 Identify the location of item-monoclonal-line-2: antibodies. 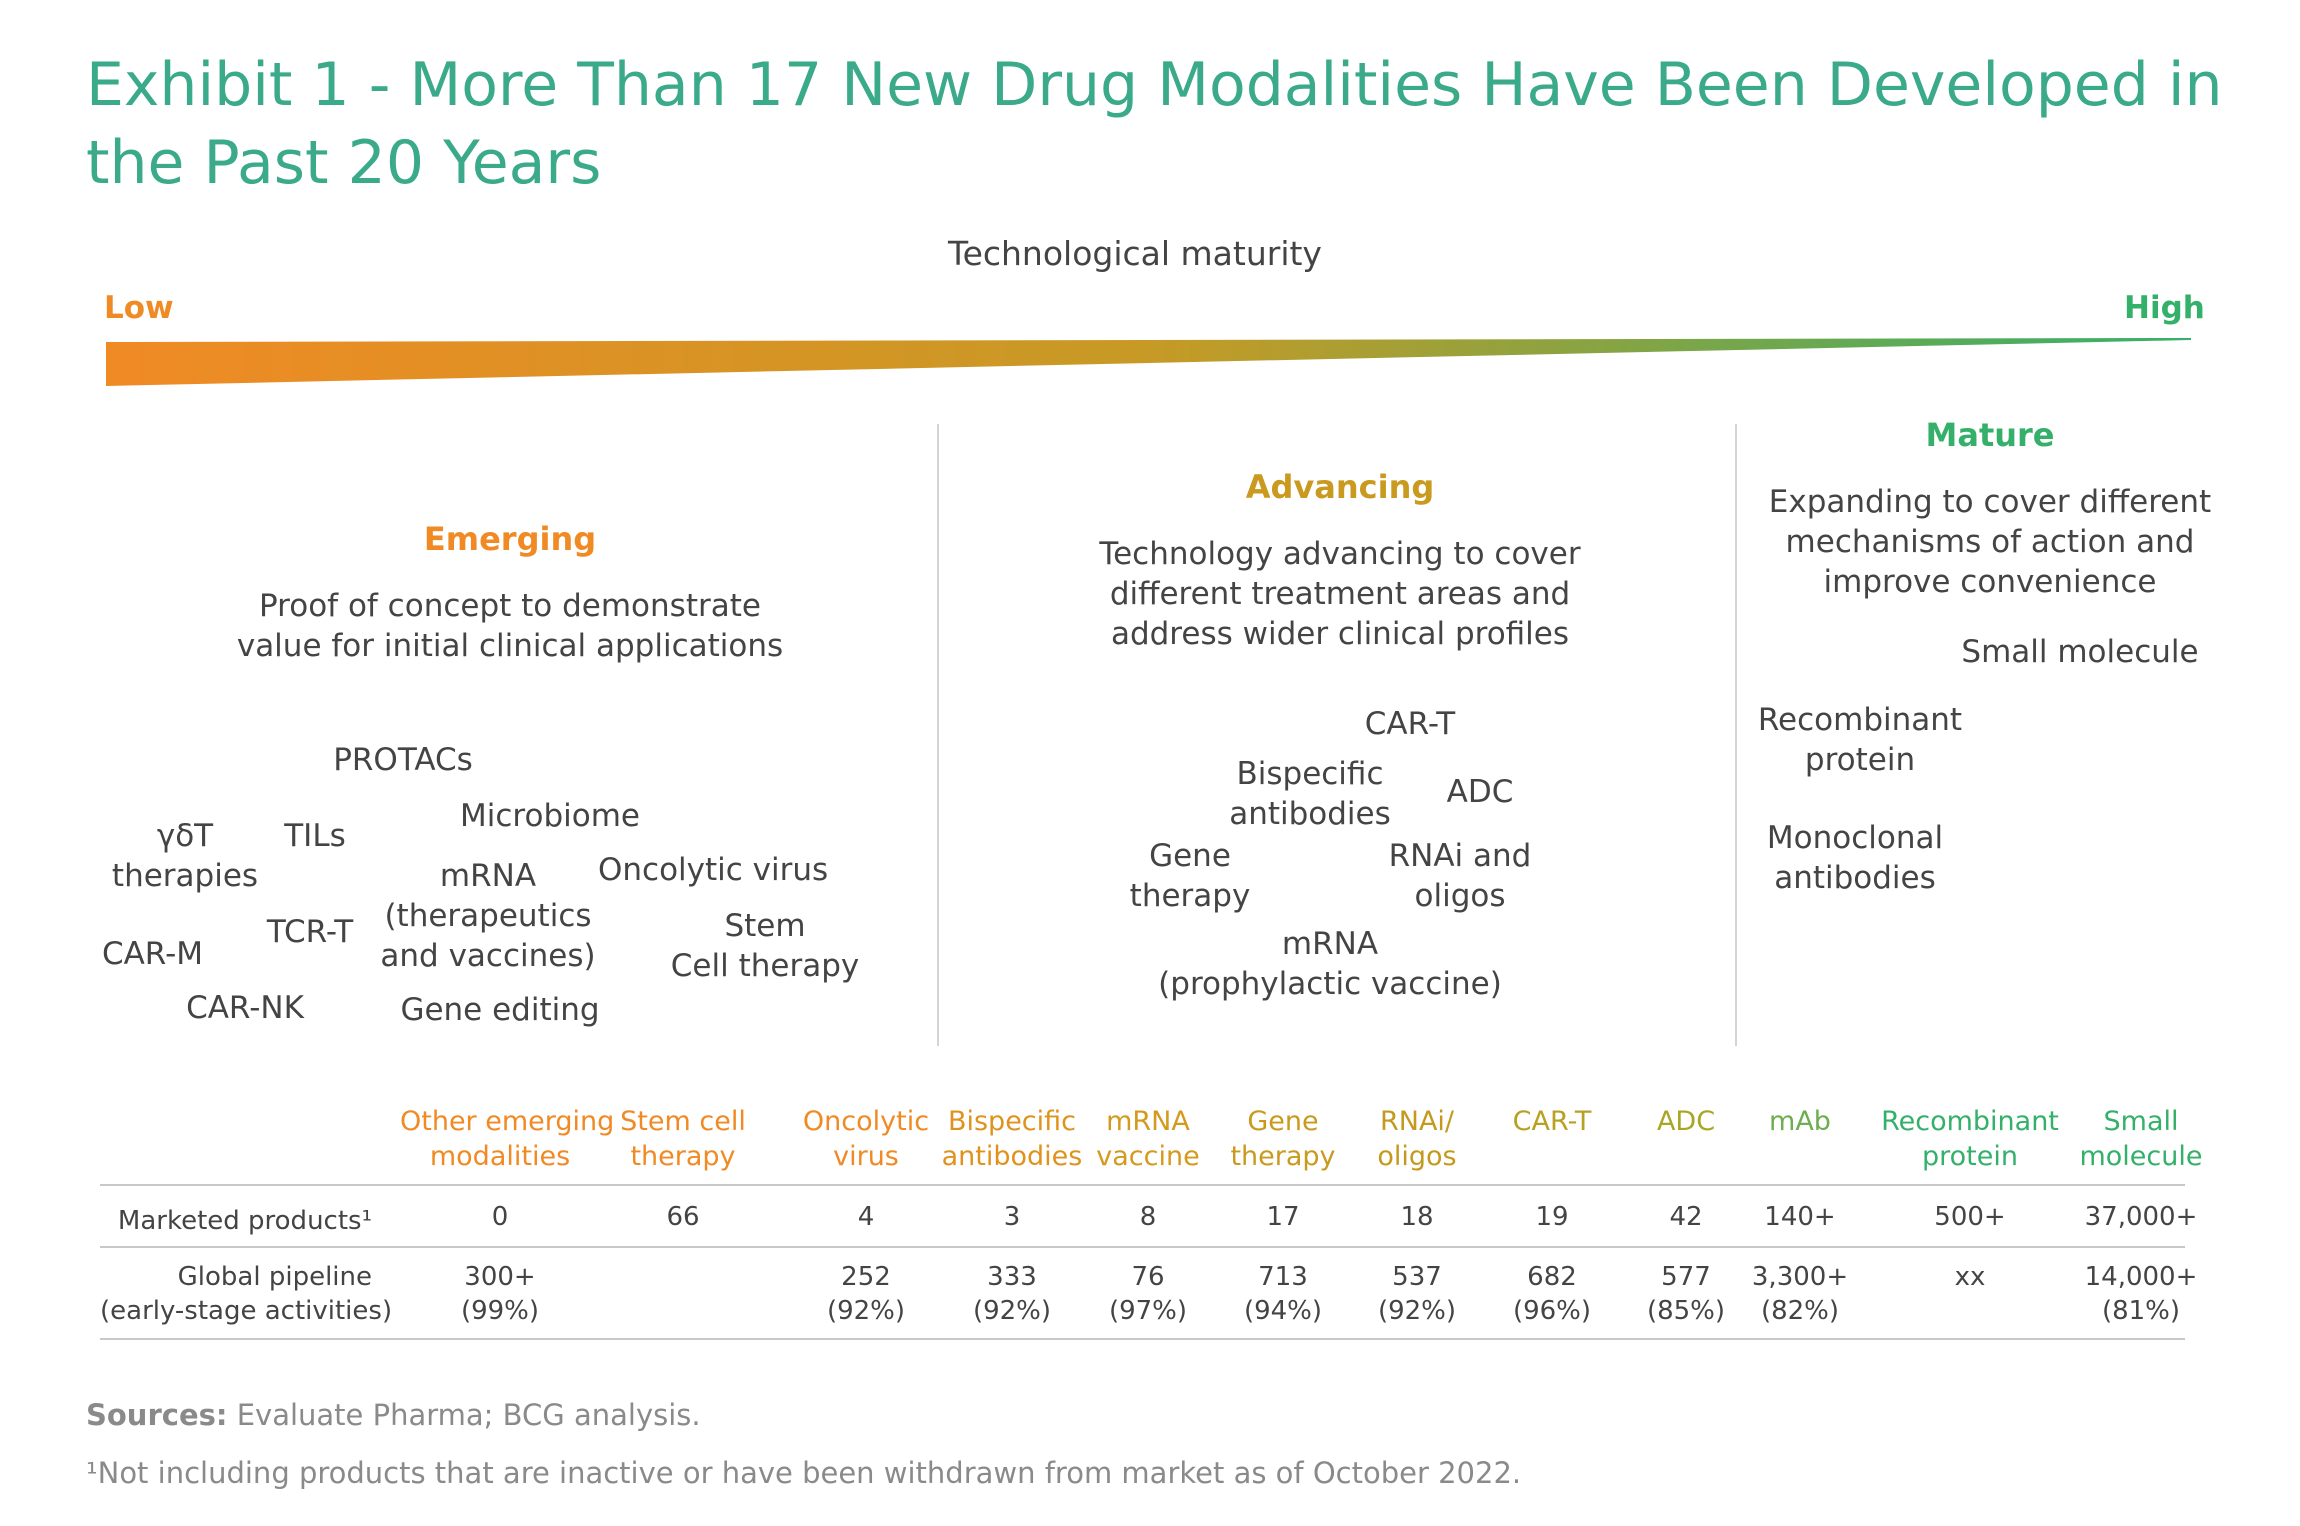
(1855, 878).